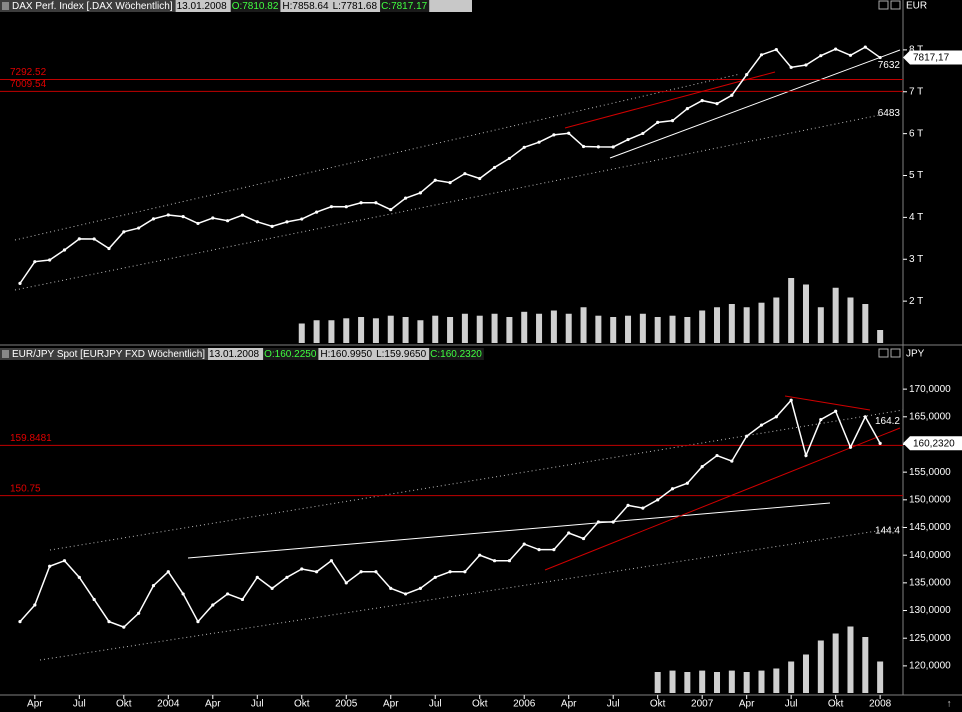 The height and width of the screenshot is (712, 962). I want to click on y-tick-label: 3 T, so click(916, 259).